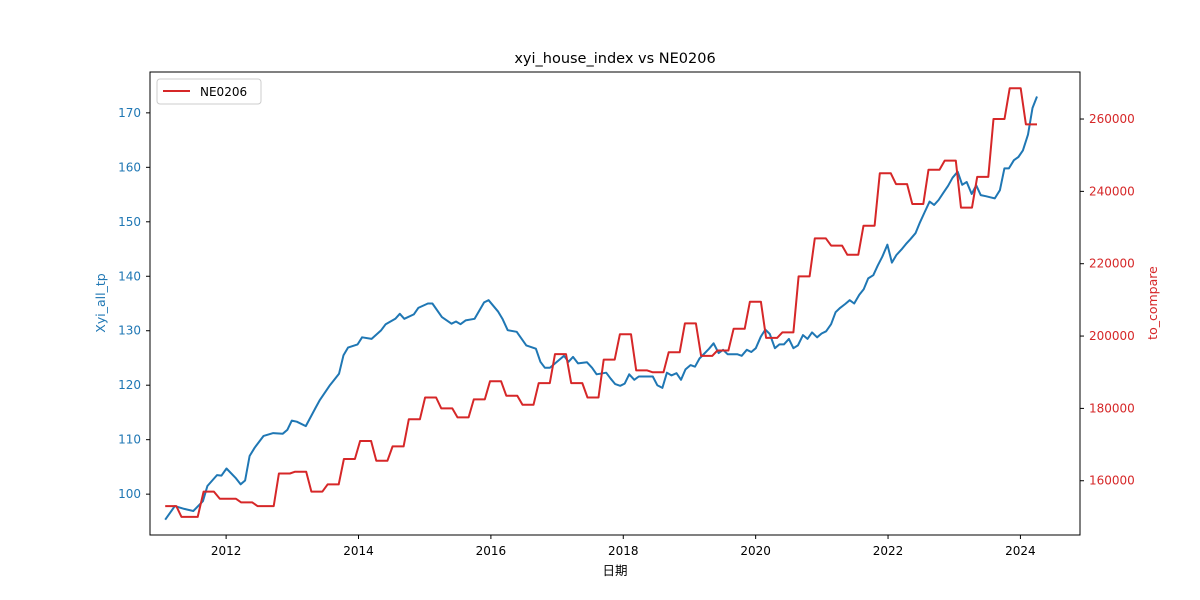 This screenshot has height=600, width=1200. I want to click on x-tick-label: 2020, so click(755, 551).